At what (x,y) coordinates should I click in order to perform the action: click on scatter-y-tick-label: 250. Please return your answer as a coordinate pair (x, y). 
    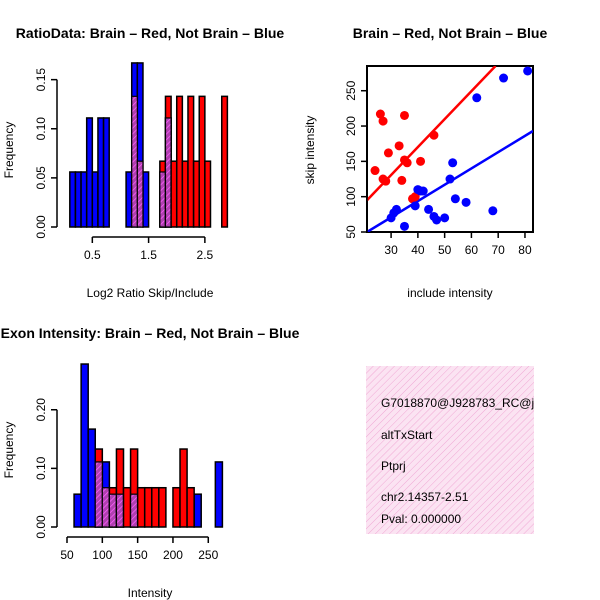
    Looking at the image, I should click on (351, 90).